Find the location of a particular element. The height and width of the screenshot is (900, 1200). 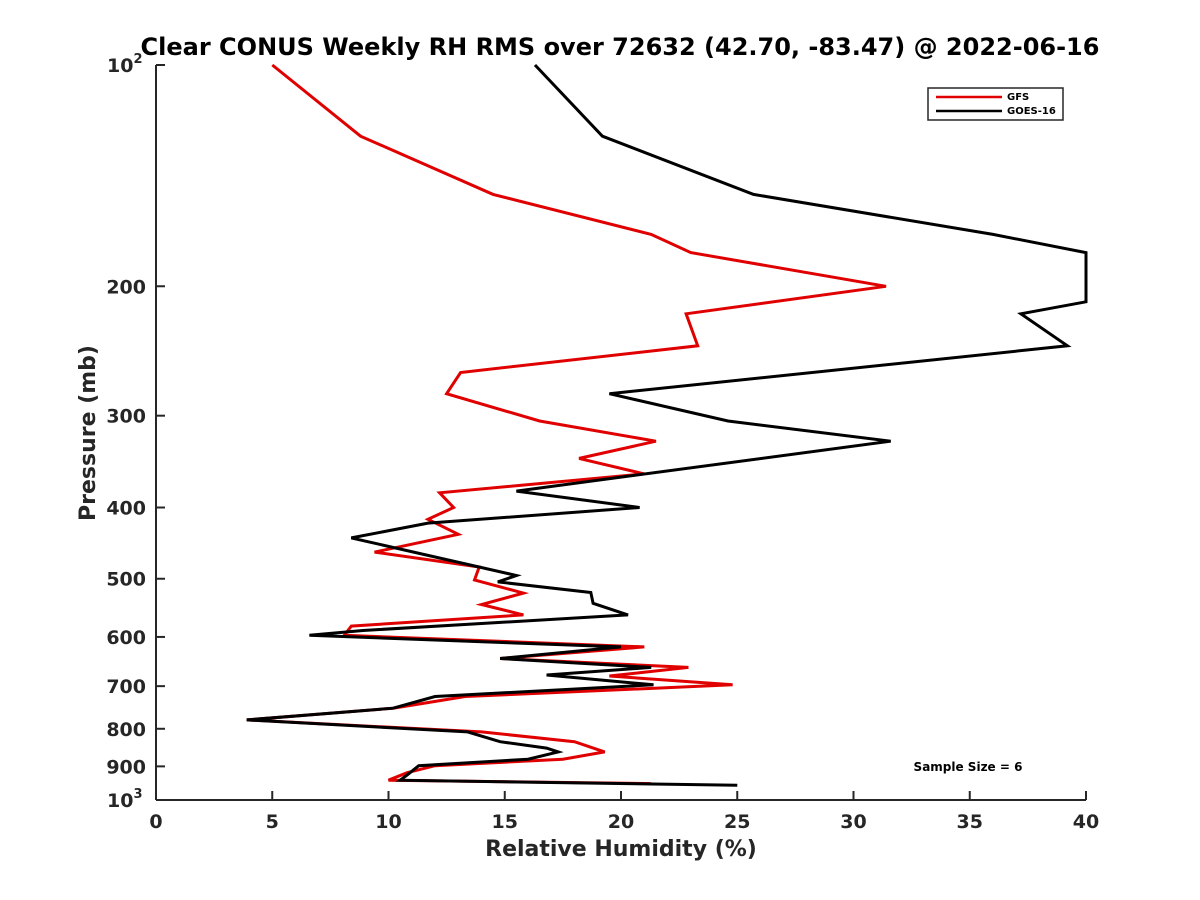

y-ticks: 10² 200 300 400 500 600 700 800 900 10³ is located at coordinates (135, 432).